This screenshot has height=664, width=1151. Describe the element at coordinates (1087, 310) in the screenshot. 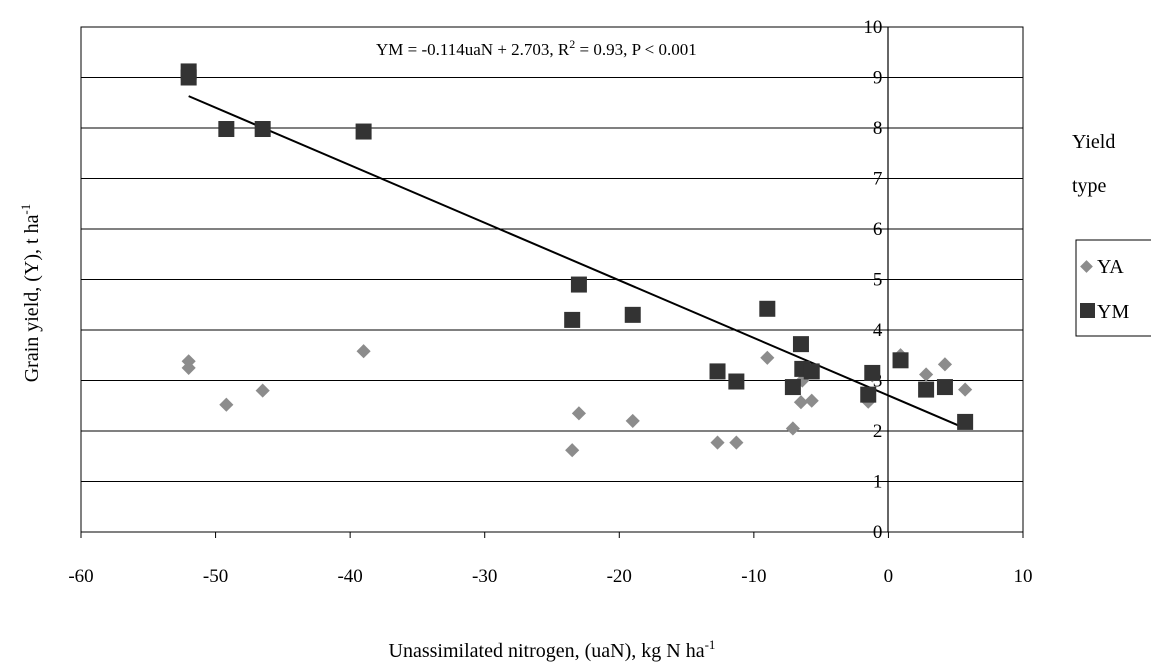

I see `legend-marker-ym` at that location.